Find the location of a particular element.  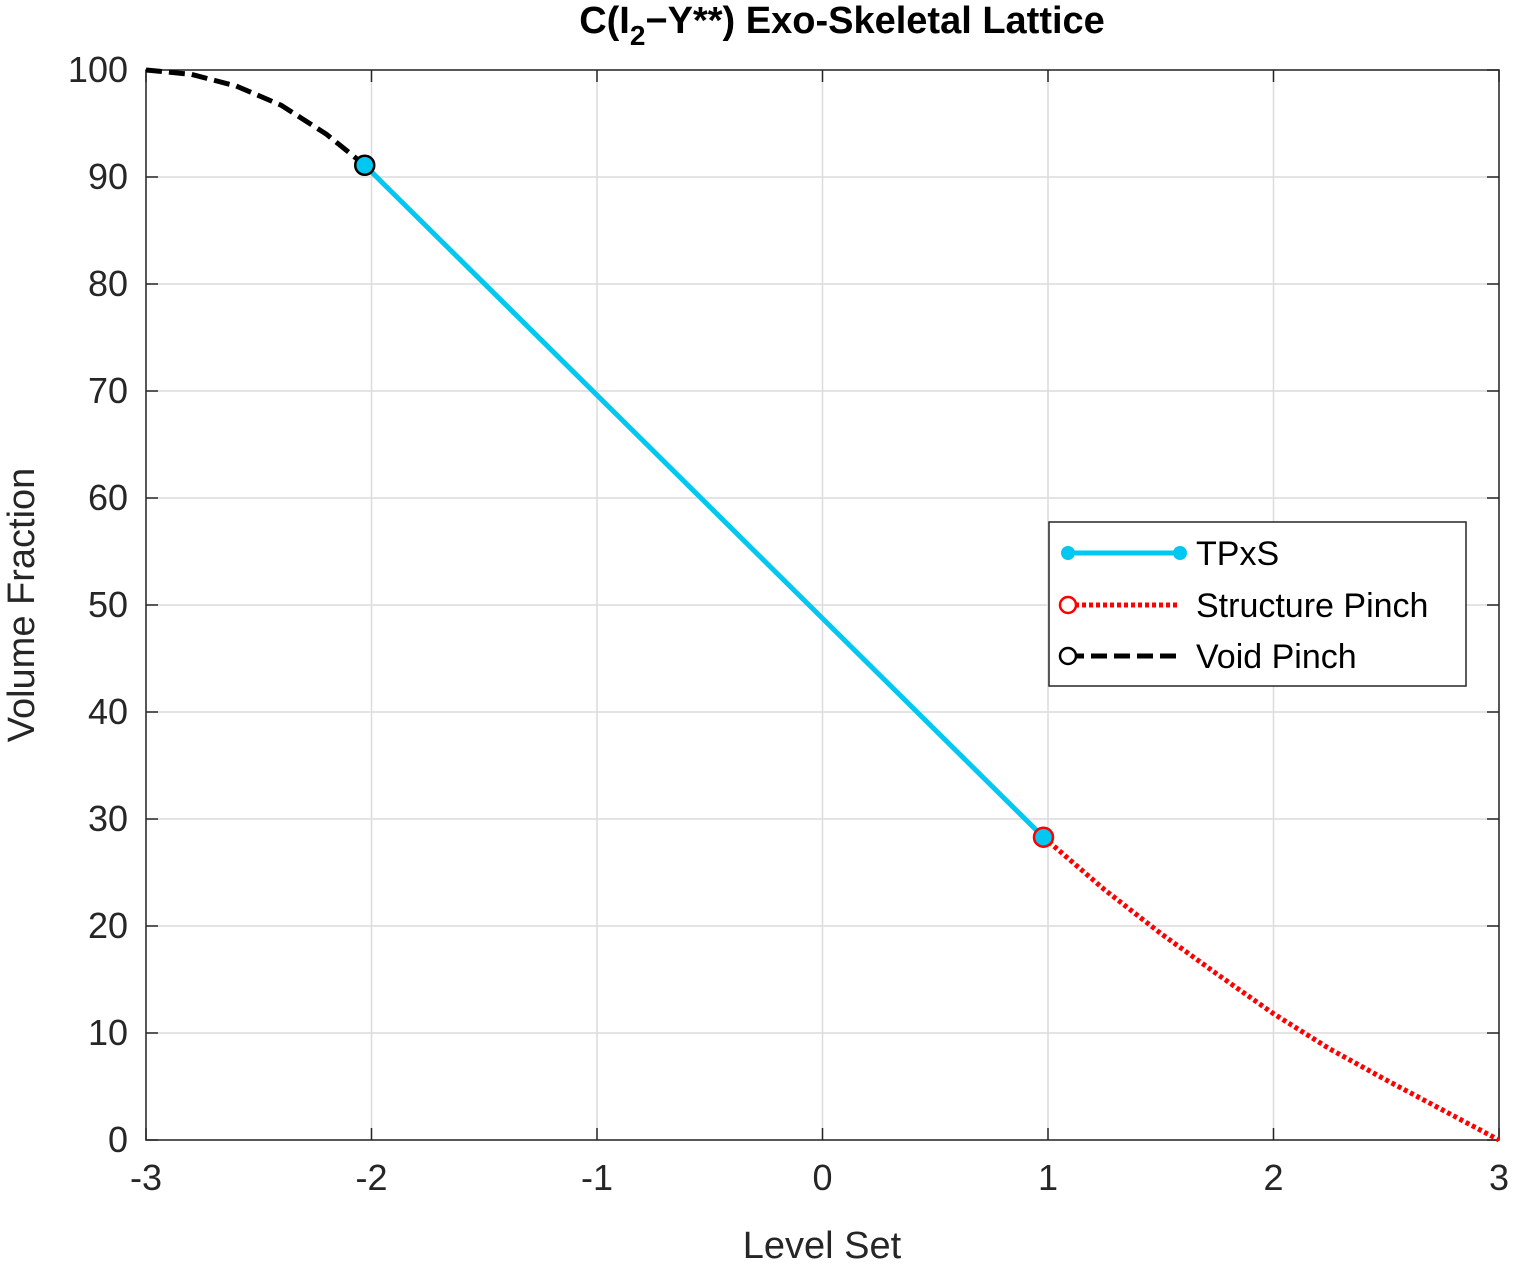

legend-label-void-pinch: Void Pinch is located at coordinates (1276, 657).